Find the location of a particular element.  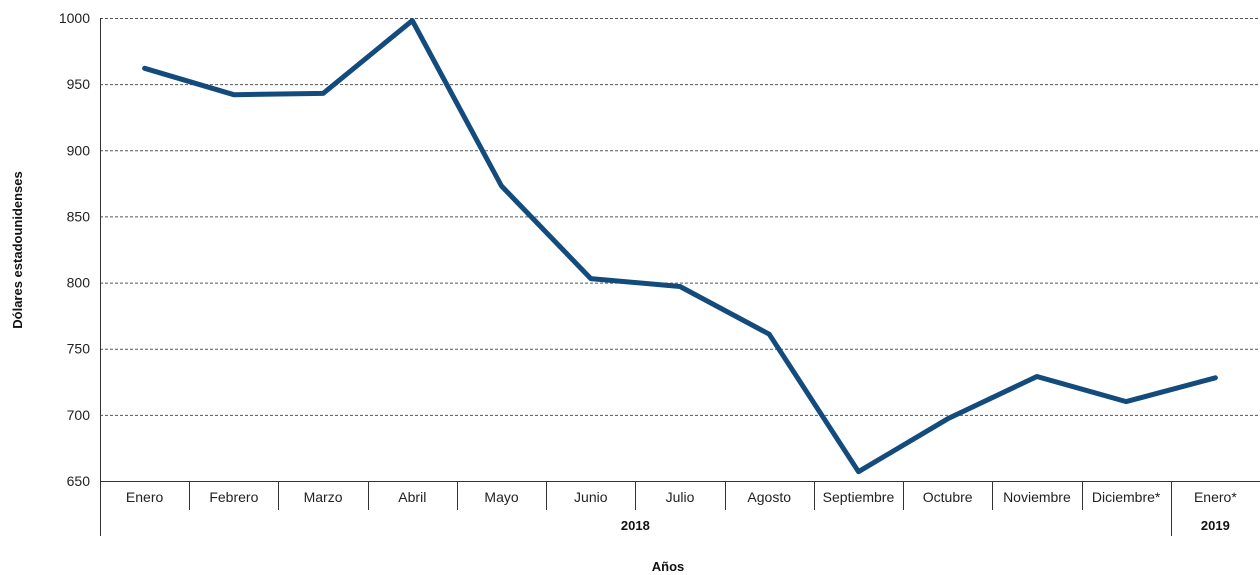

x-axis-title: Años is located at coordinates (668, 566).